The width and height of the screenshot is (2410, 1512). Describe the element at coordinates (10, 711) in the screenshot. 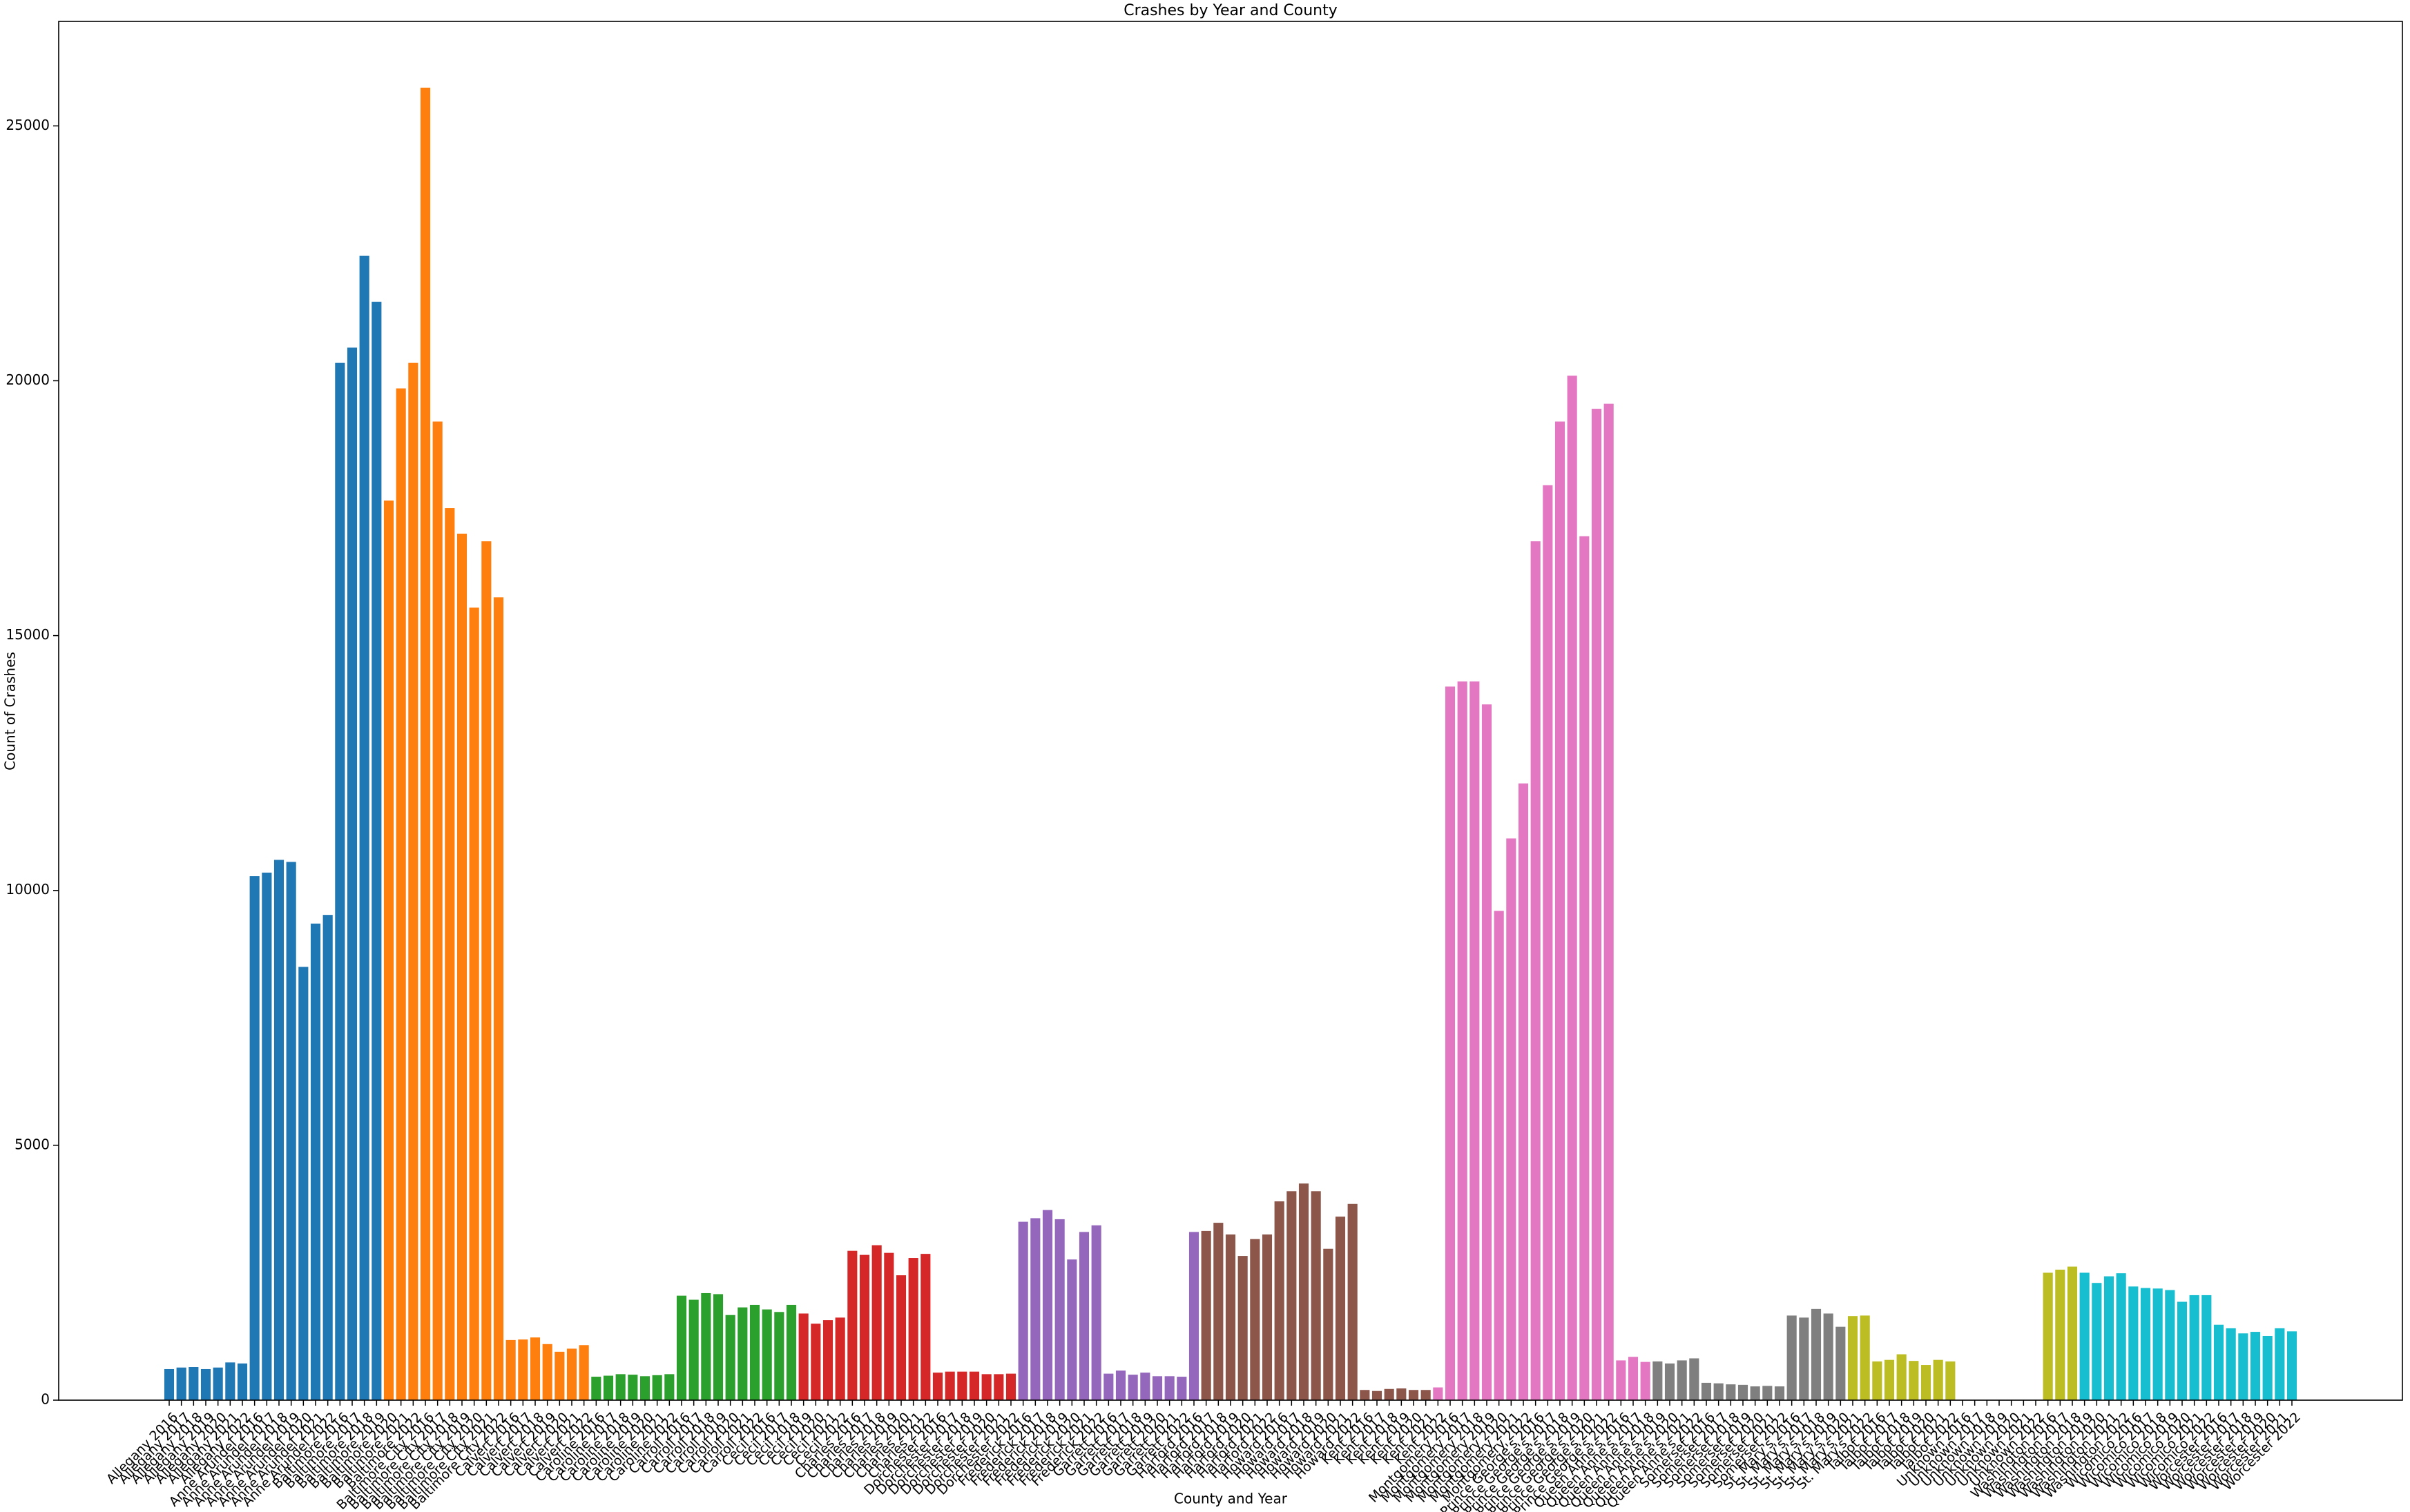

I see `y-axis-label: Count of Crashes` at that location.